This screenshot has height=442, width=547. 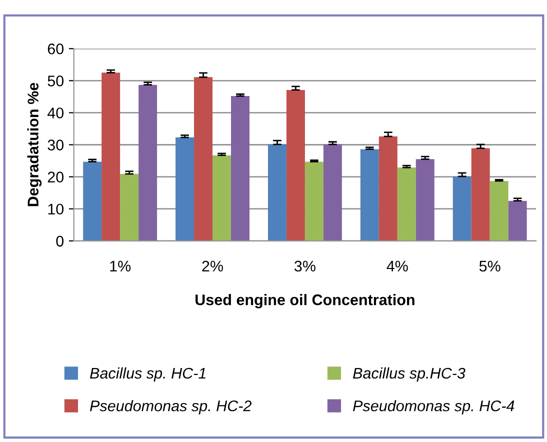 I want to click on legend-label: Bacillus sp.HC-3, so click(x=409, y=374).